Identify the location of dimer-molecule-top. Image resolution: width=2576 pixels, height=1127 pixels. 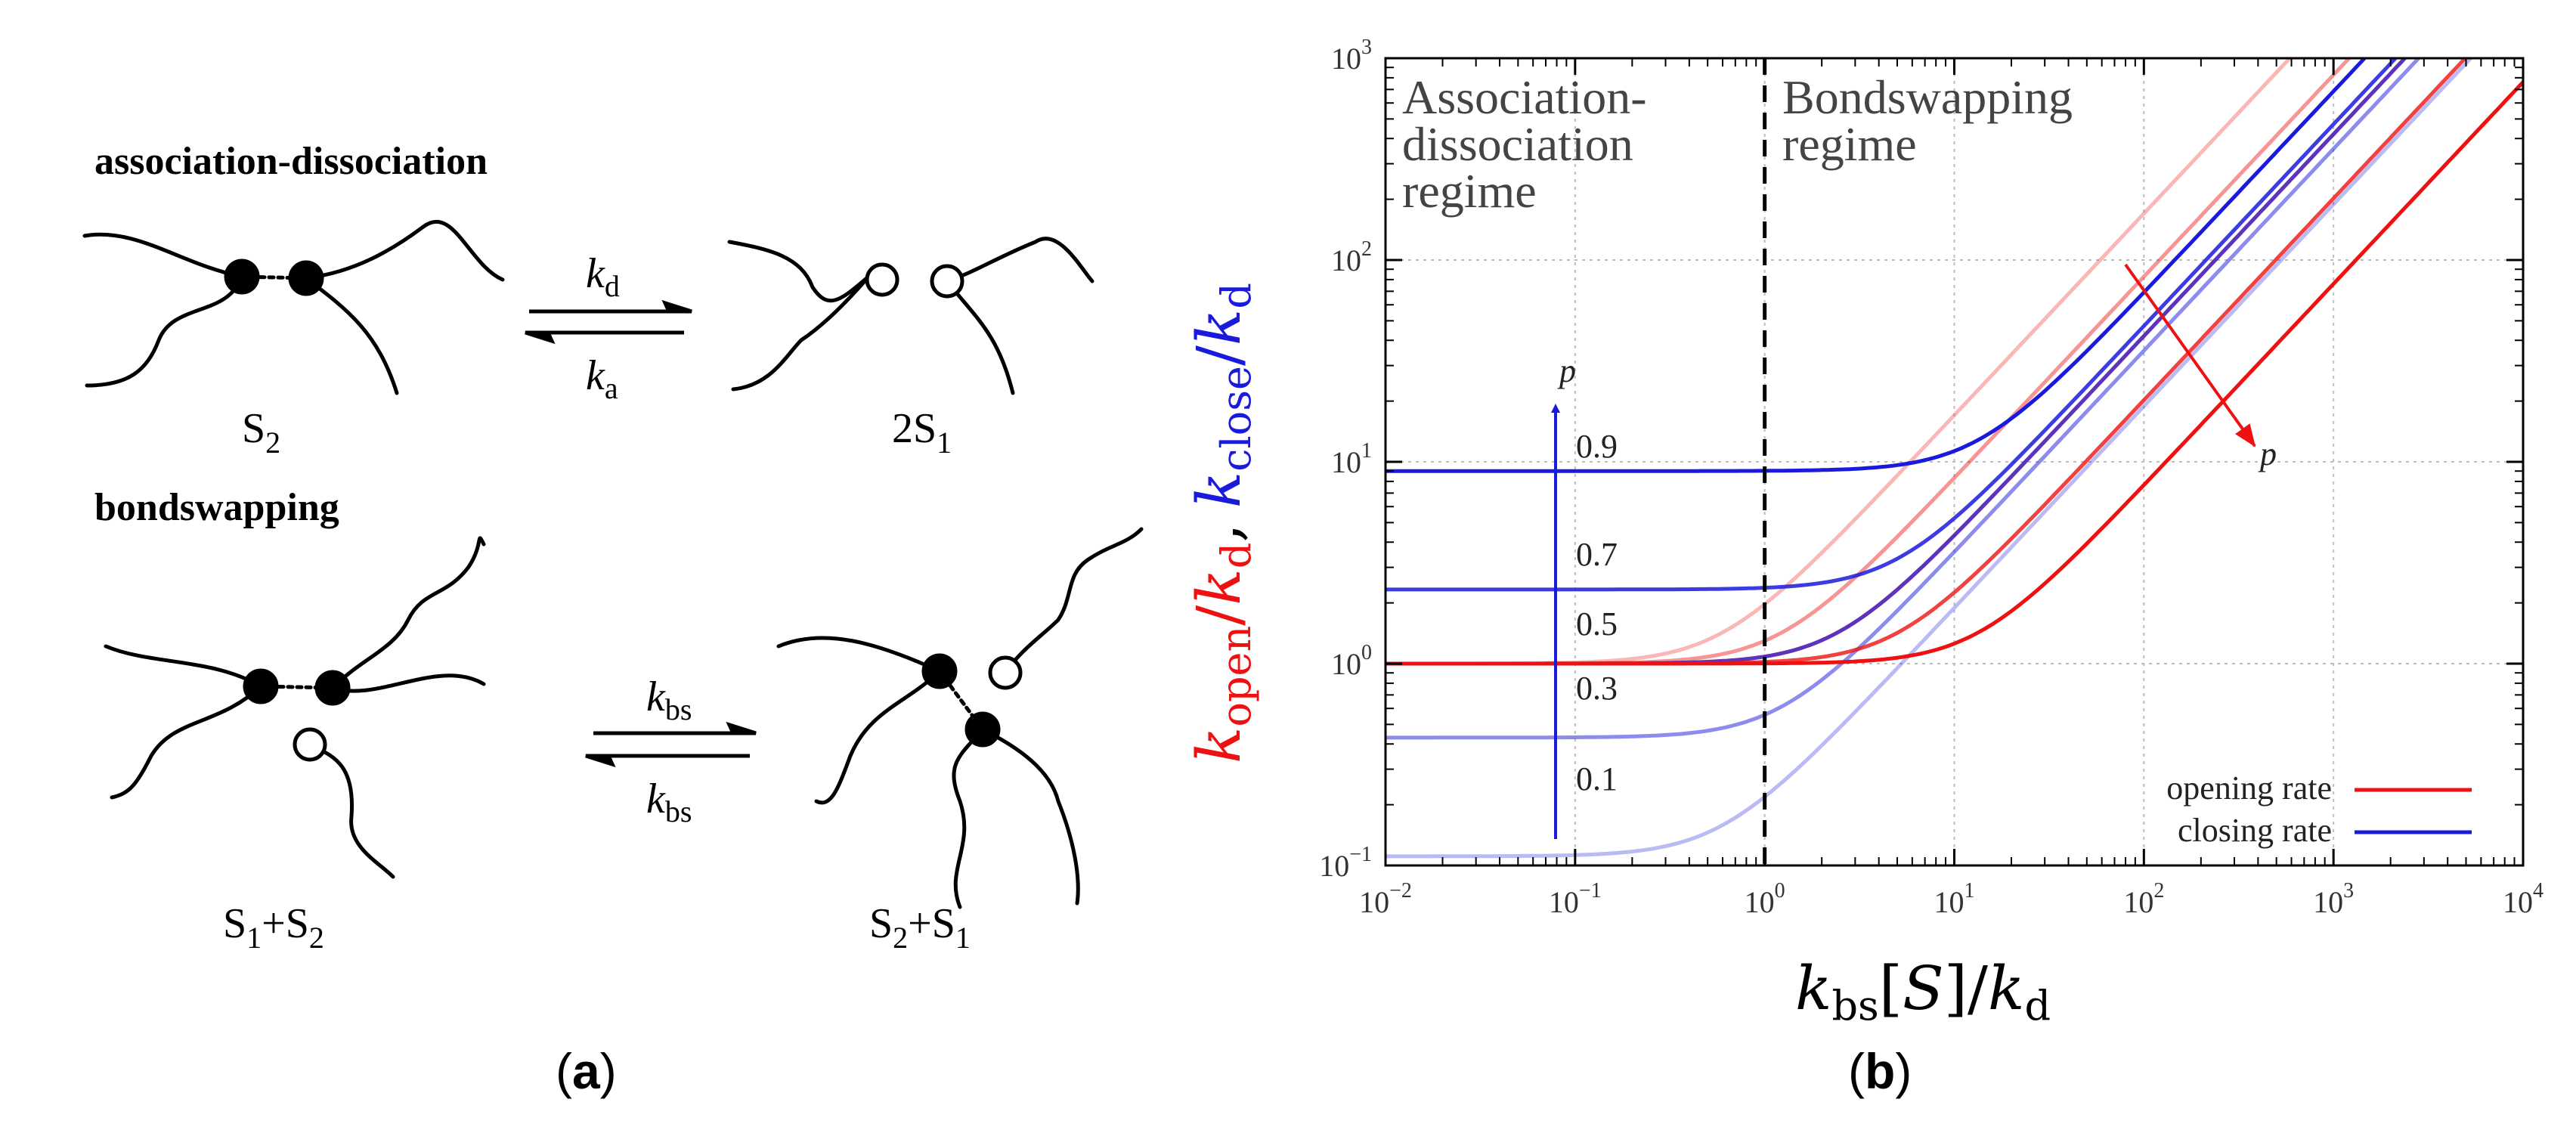
(293, 307).